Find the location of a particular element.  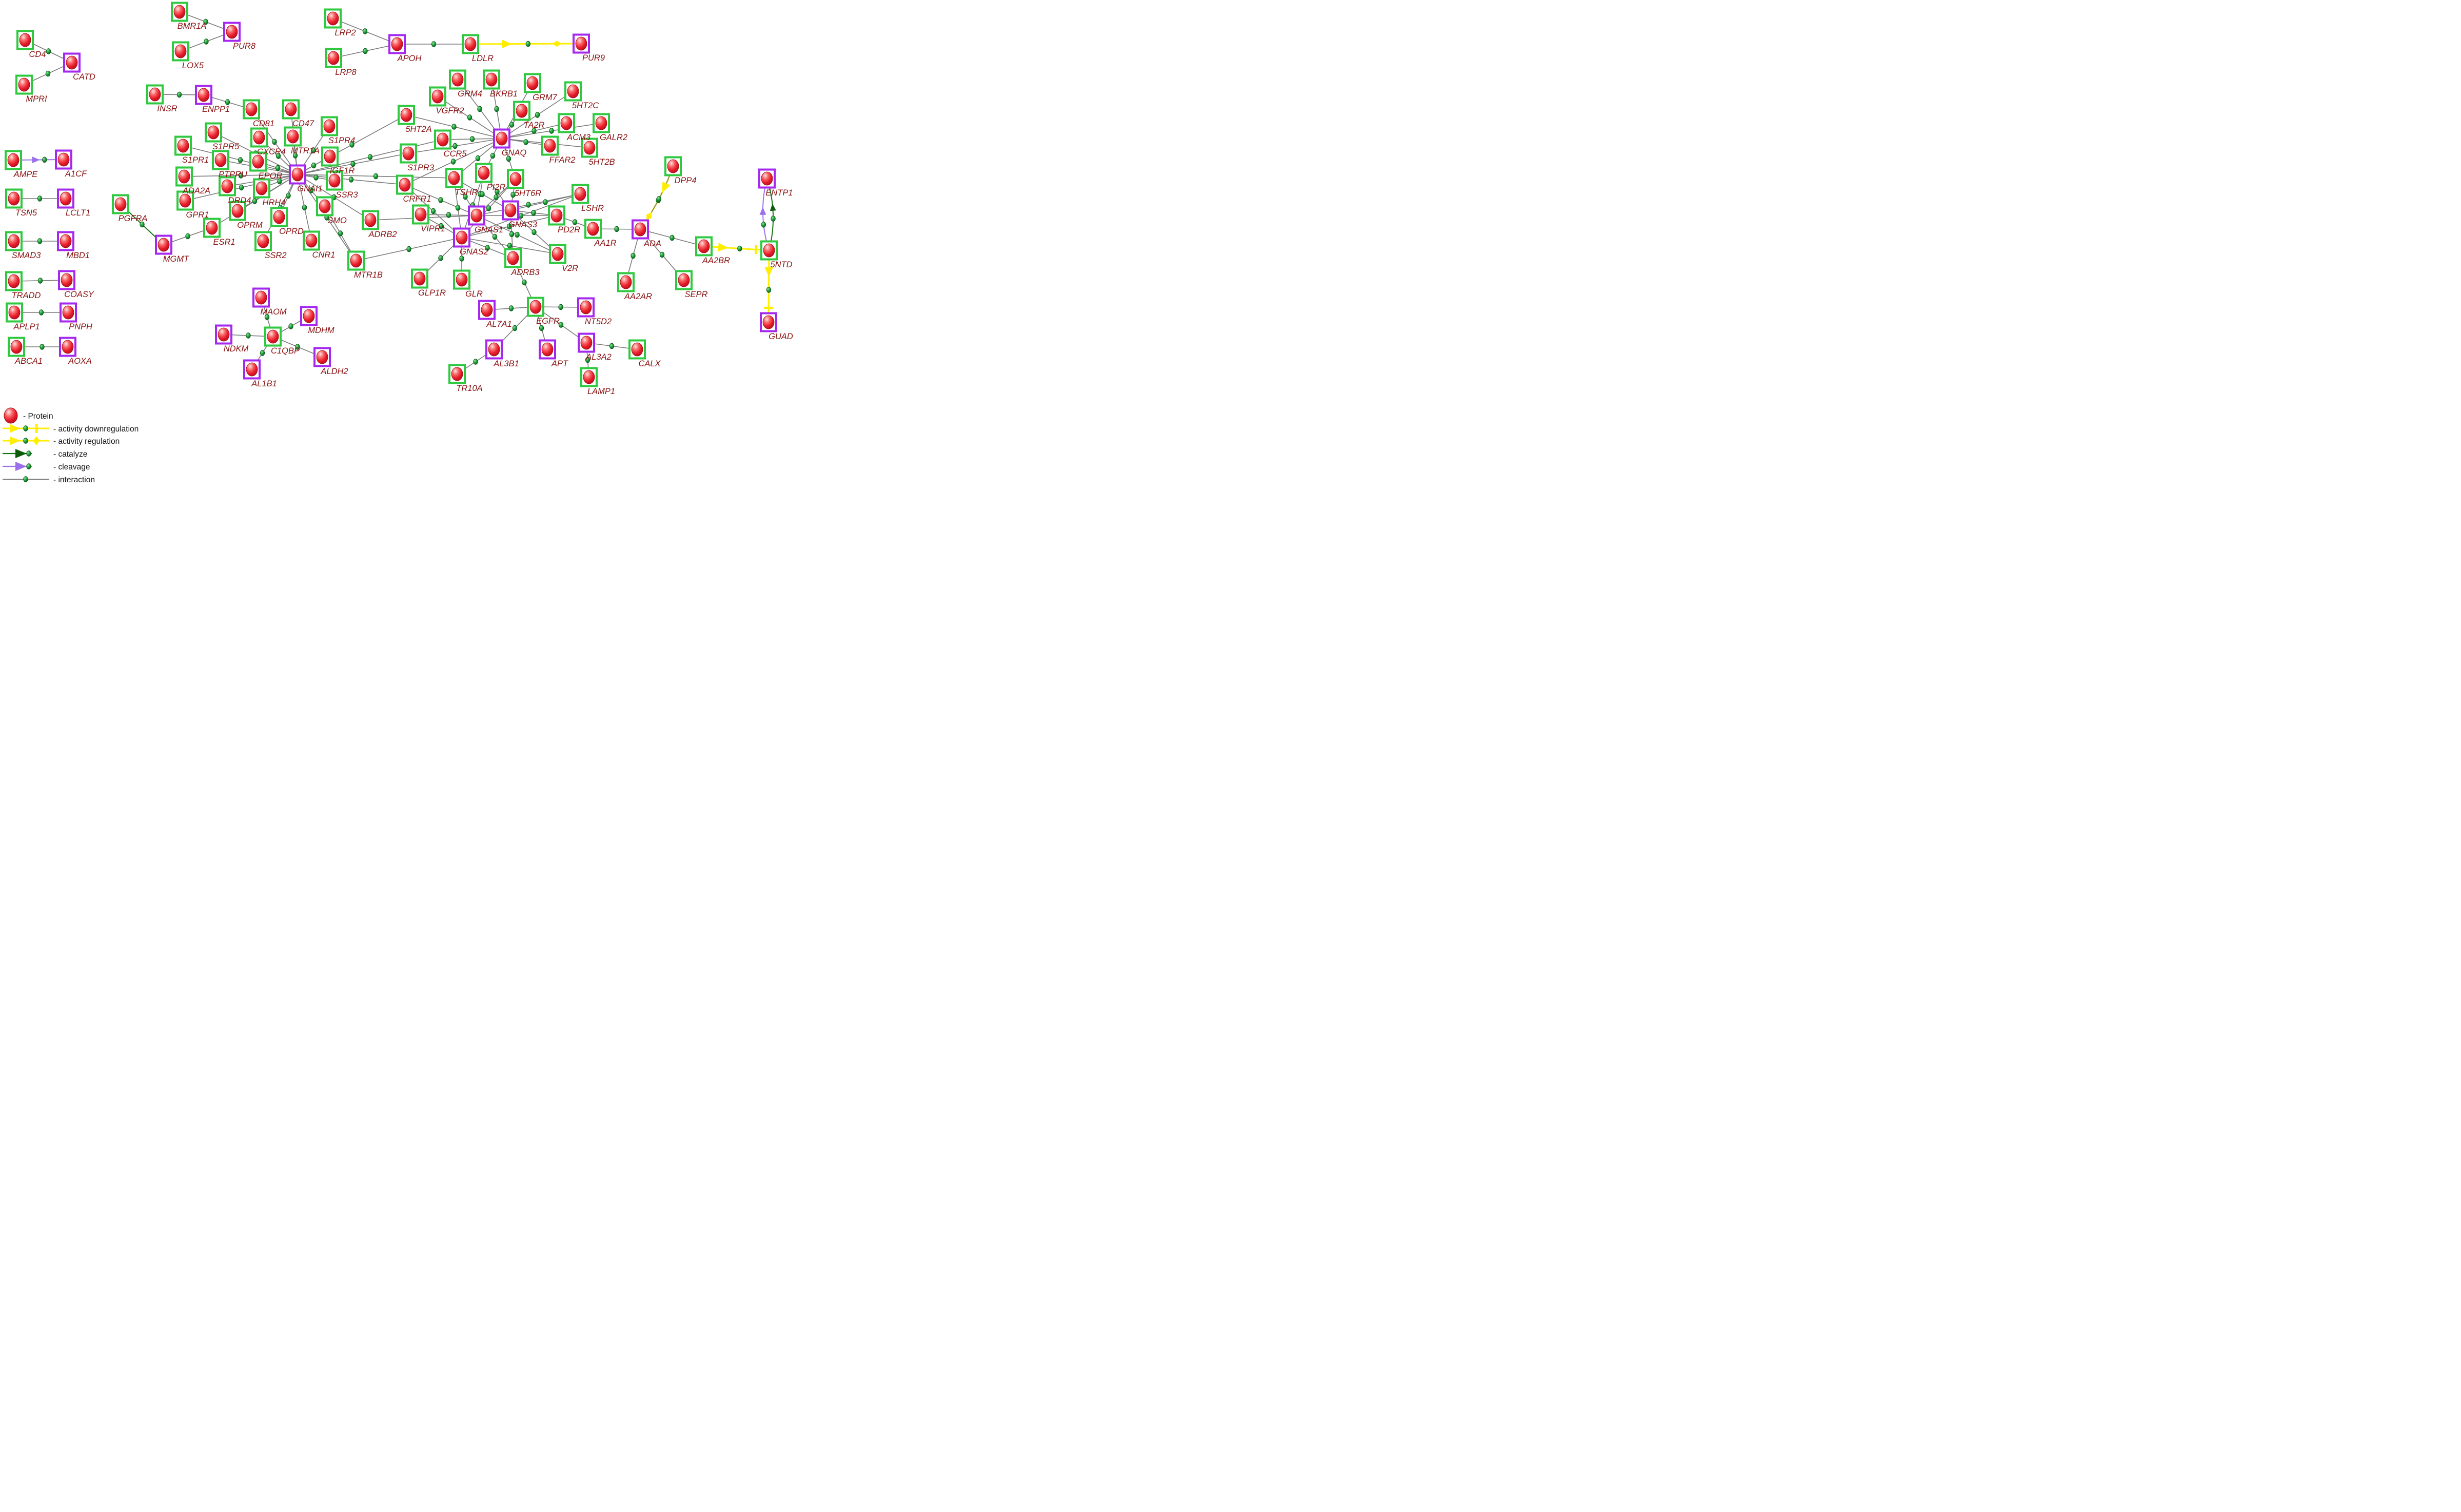

node-PD2R is located at coordinates (556, 216).